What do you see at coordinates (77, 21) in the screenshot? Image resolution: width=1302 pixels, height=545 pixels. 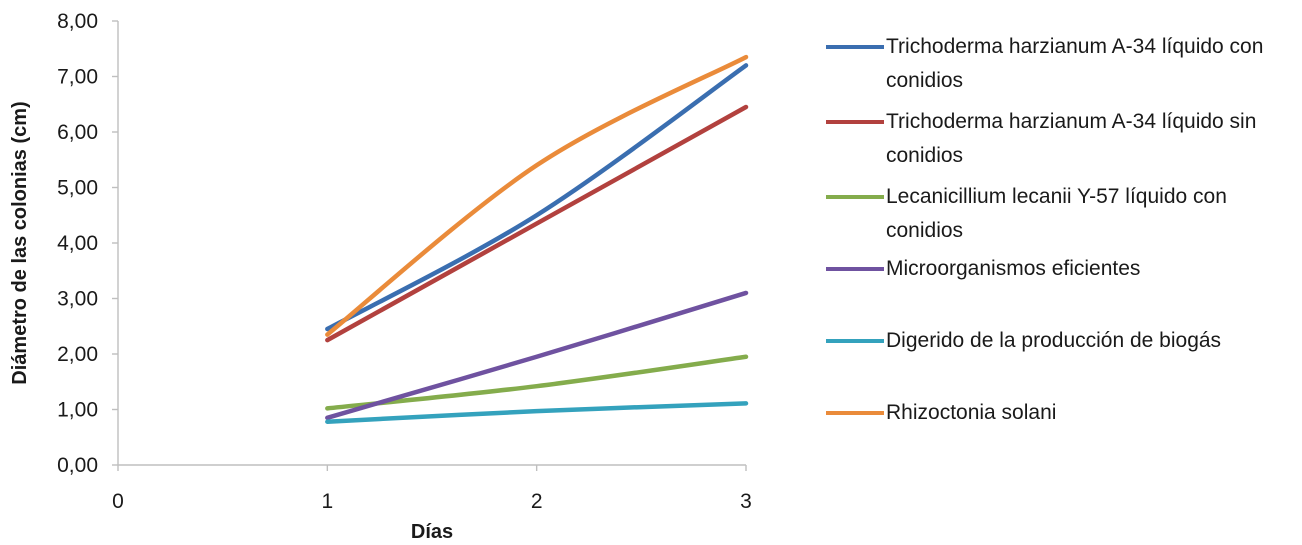 I see `y-tick-label: 8,00` at bounding box center [77, 21].